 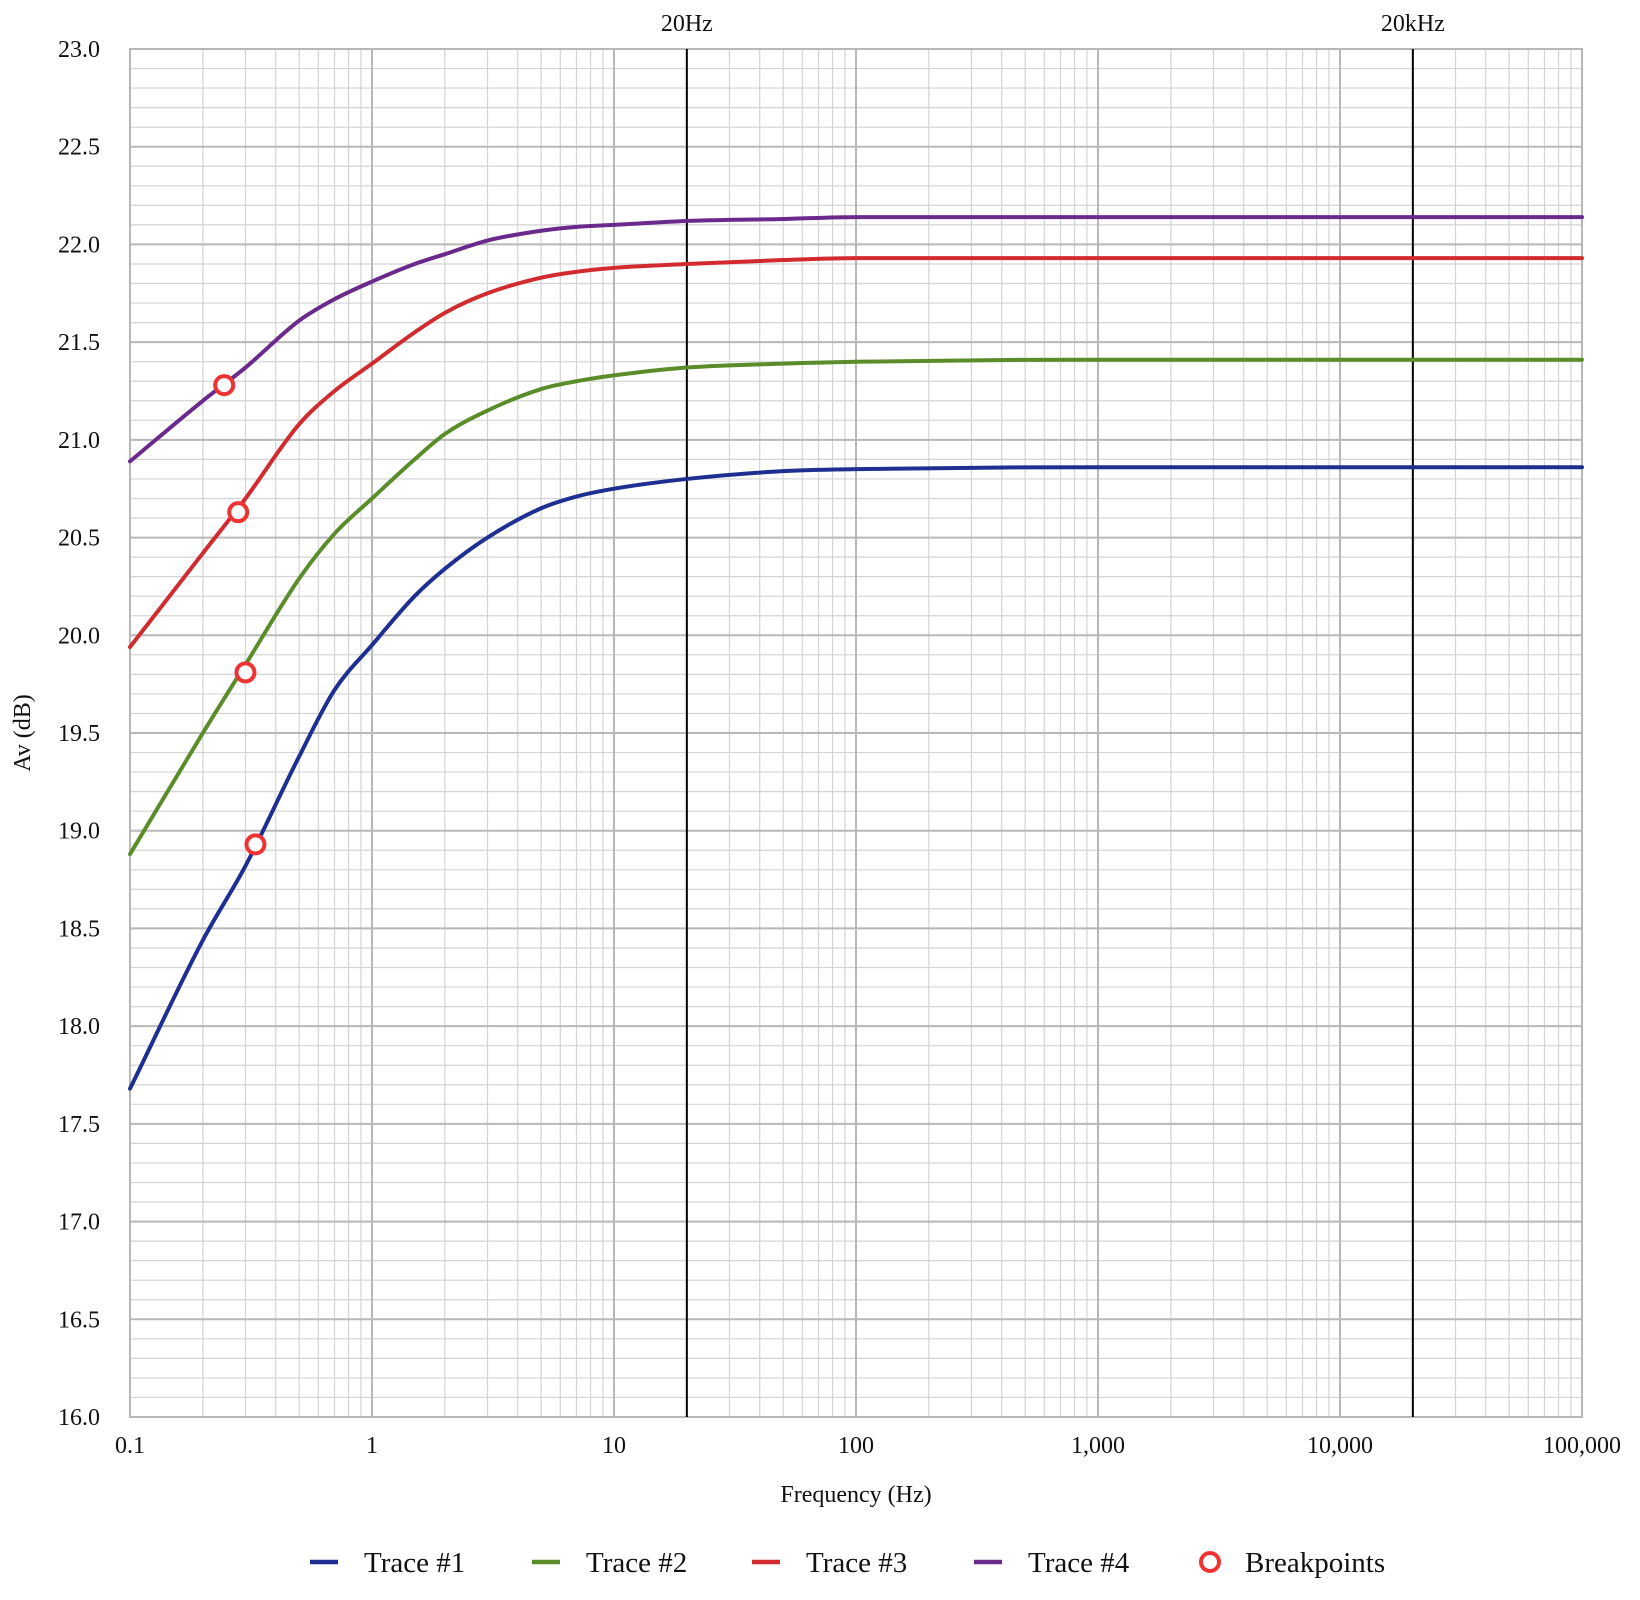 What do you see at coordinates (372, 1446) in the screenshot?
I see `x-tick-label: 1` at bounding box center [372, 1446].